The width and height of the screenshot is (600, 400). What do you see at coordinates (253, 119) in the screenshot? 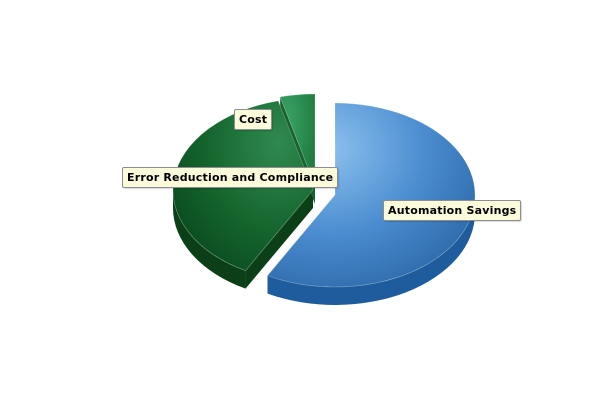
I see `pie-label-cost: Cost` at bounding box center [253, 119].